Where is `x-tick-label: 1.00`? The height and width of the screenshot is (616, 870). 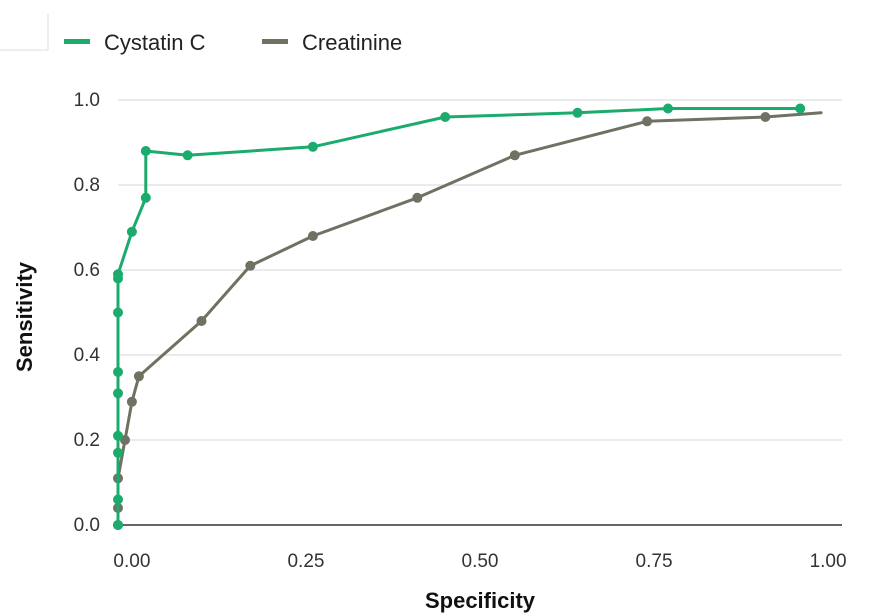 x-tick-label: 1.00 is located at coordinates (828, 561).